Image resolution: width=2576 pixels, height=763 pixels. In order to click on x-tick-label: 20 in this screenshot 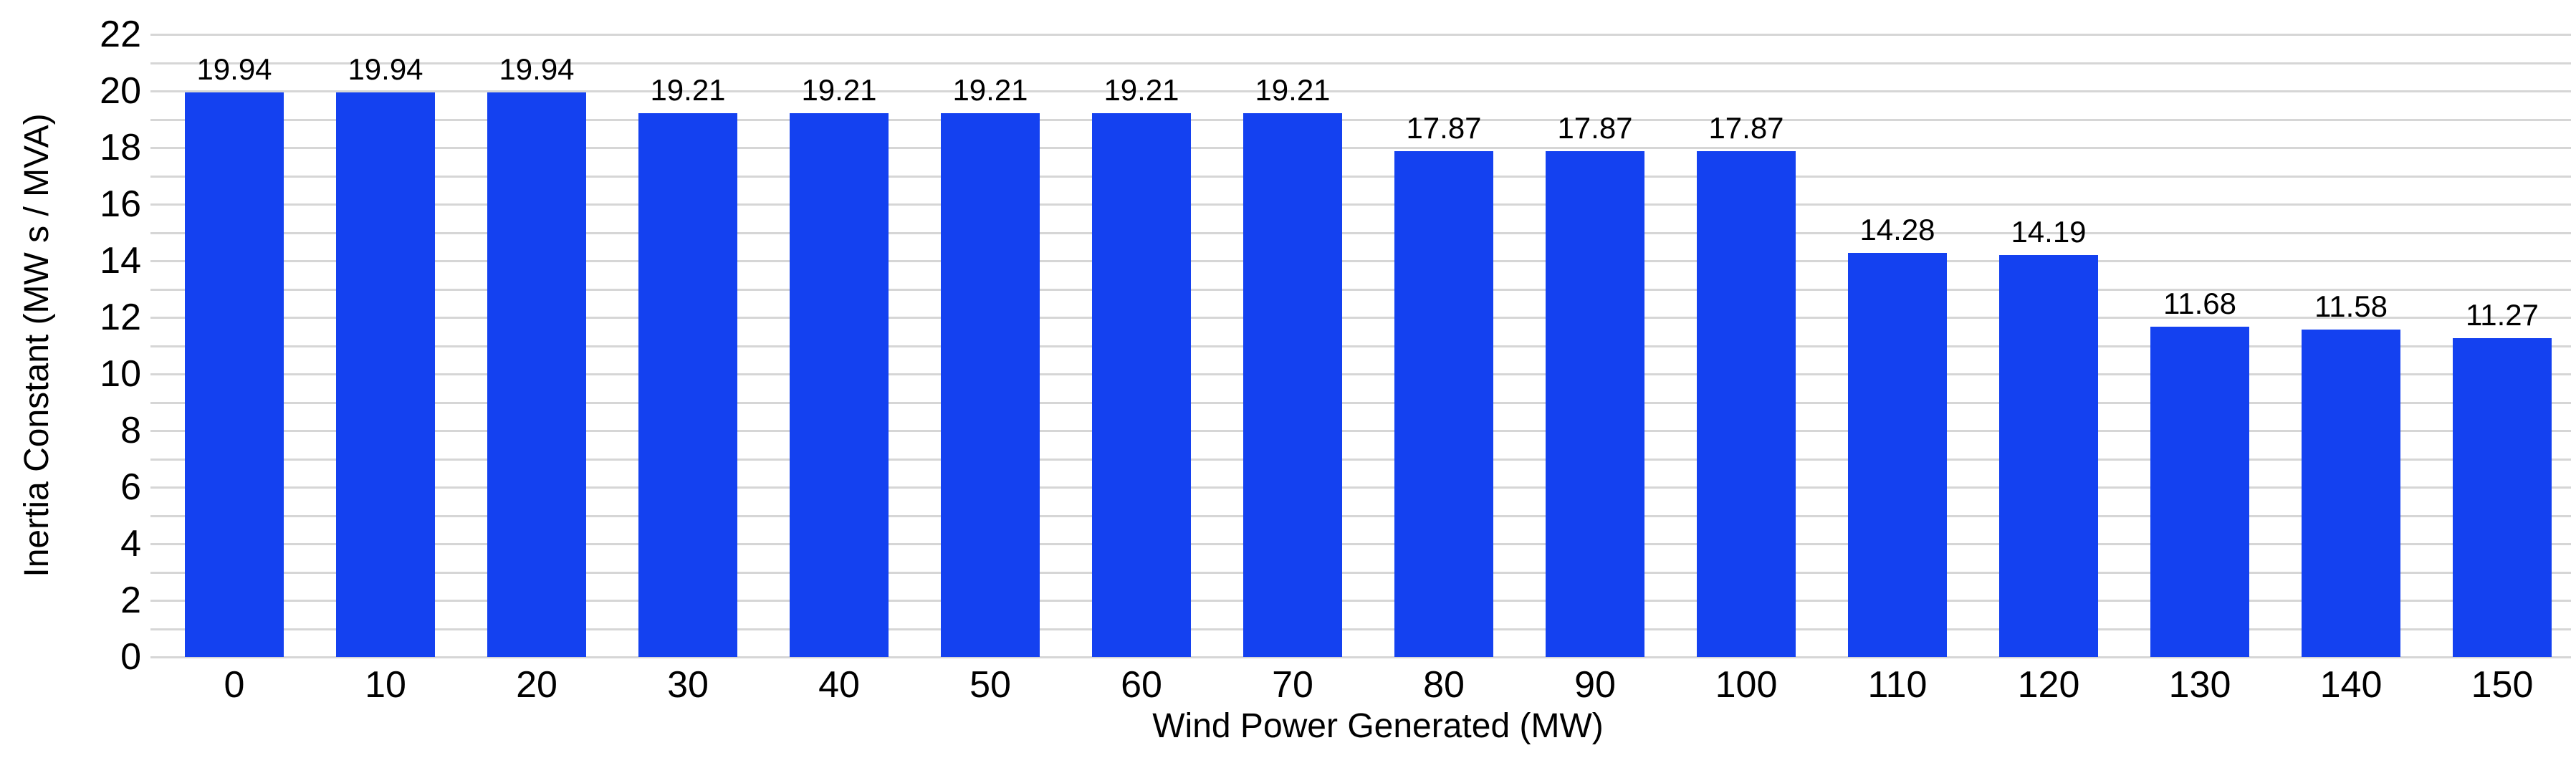, I will do `click(536, 685)`.